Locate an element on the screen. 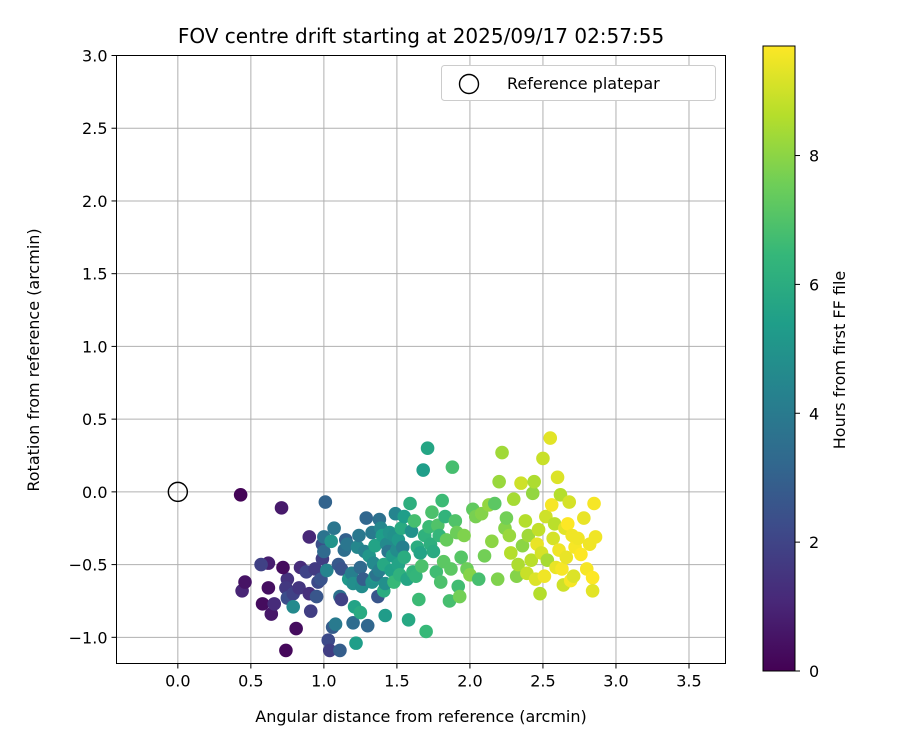 This screenshot has width=900, height=750. y-axis-label: Rotation from reference (arcmin) is located at coordinates (33, 359).